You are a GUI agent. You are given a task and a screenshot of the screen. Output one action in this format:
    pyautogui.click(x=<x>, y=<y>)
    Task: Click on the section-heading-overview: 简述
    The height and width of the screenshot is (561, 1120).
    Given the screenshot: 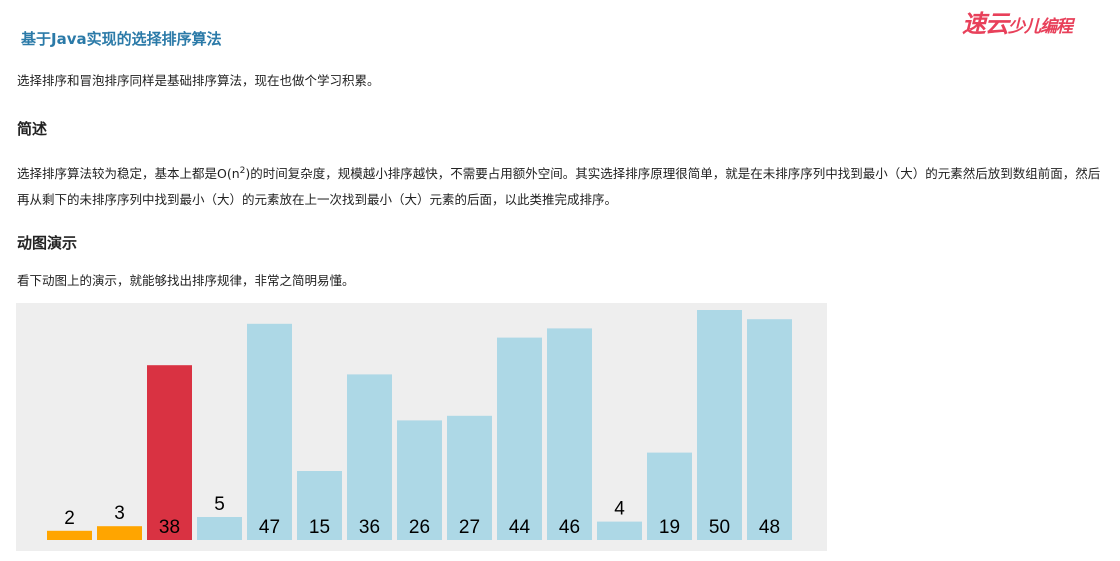 What is the action you would take?
    pyautogui.click(x=32, y=129)
    